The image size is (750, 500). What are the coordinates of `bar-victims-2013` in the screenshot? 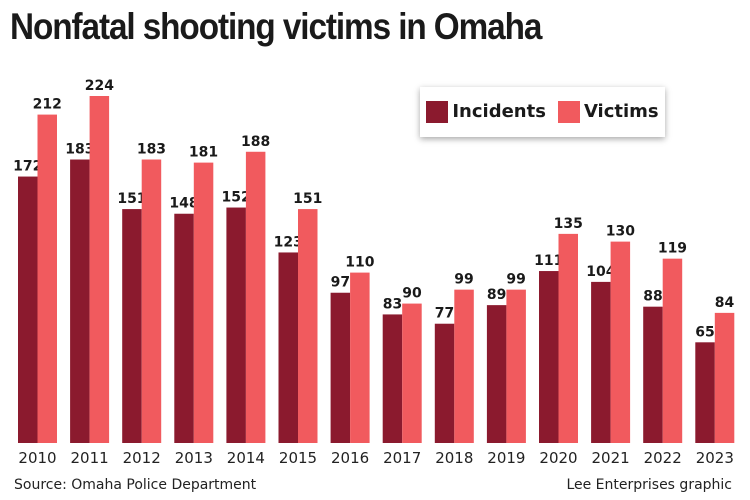 It's located at (203, 302).